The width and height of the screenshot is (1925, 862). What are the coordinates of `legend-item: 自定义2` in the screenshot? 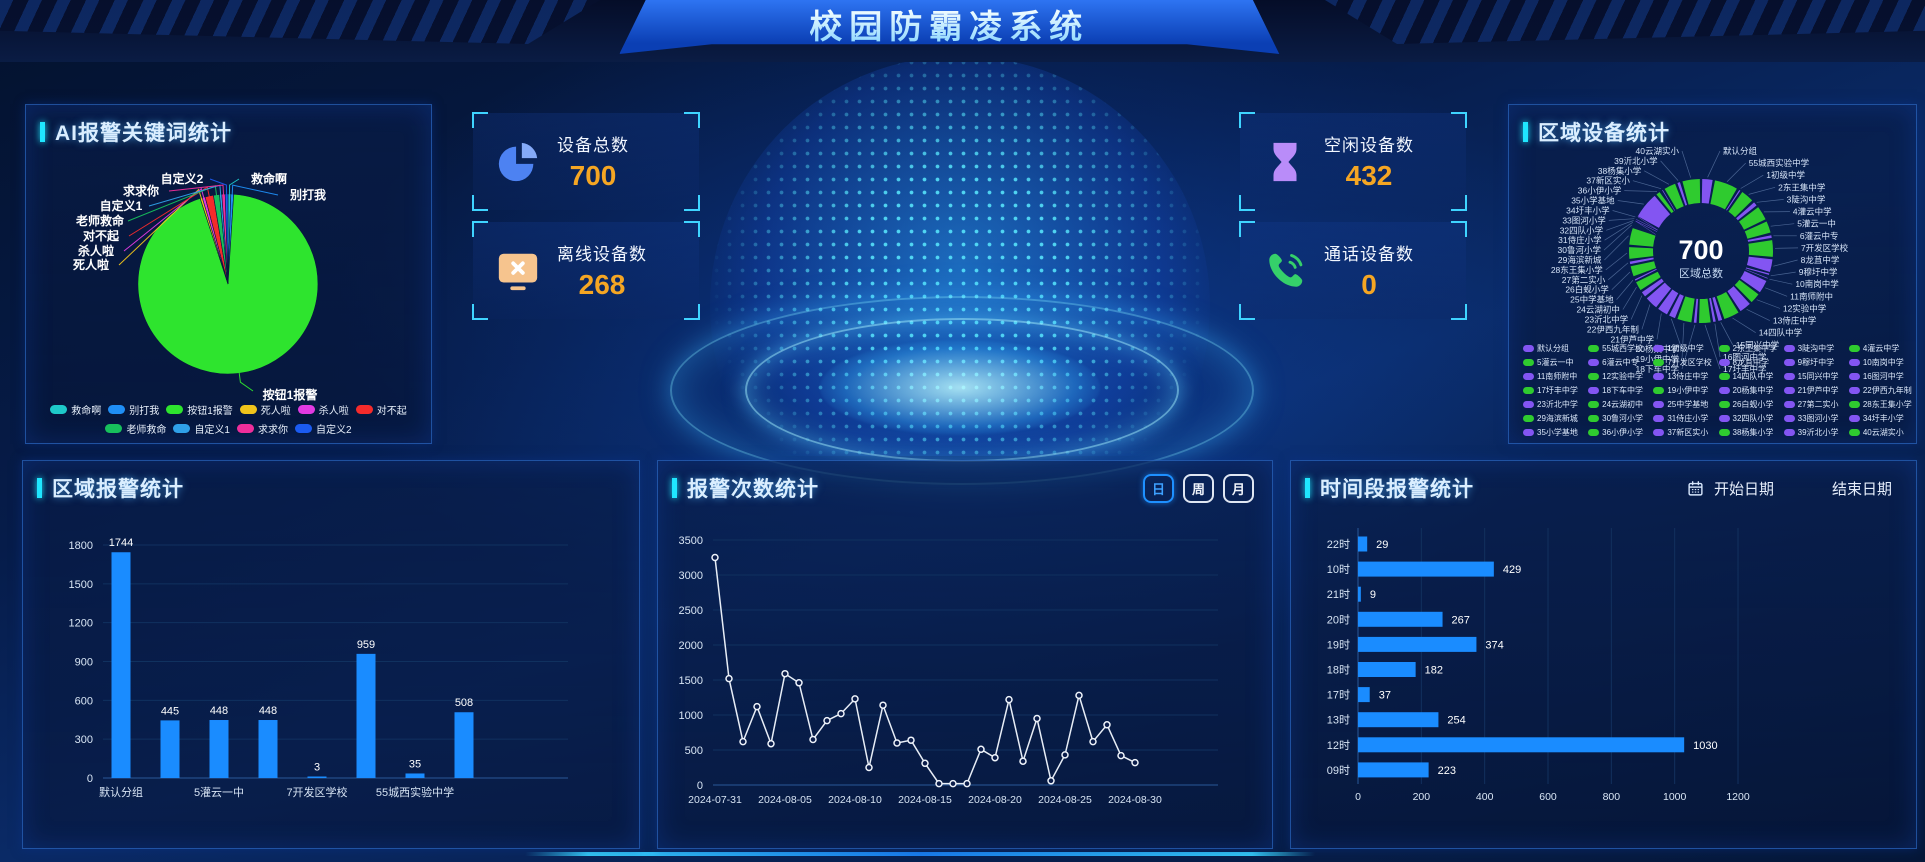 It's located at (323, 428).